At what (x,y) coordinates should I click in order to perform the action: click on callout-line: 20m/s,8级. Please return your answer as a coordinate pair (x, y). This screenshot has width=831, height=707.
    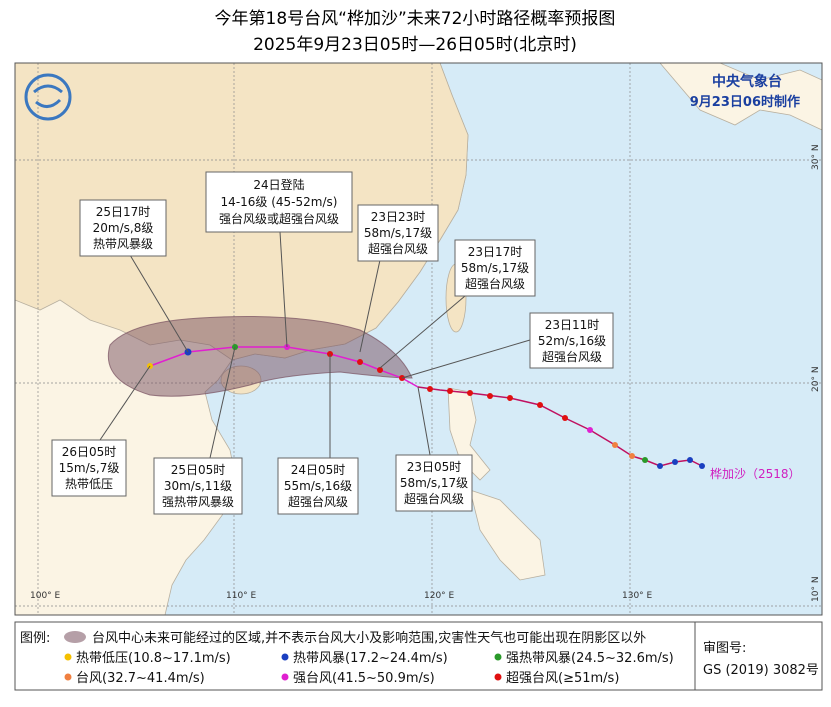
    Looking at the image, I should click on (123, 228).